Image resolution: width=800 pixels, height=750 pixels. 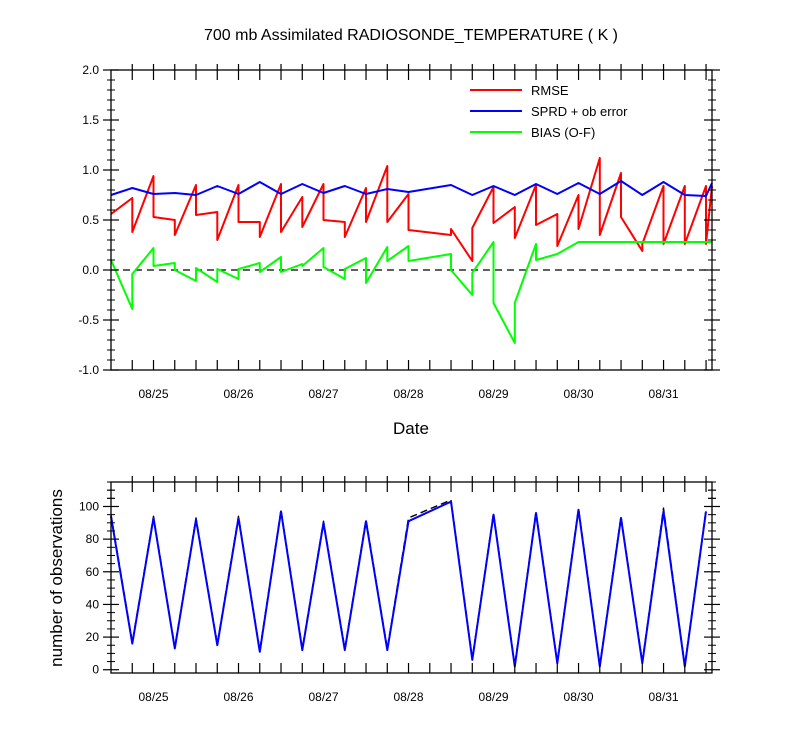 I want to click on bottom-x-tick-label-08-29: 08/29, so click(x=494, y=697).